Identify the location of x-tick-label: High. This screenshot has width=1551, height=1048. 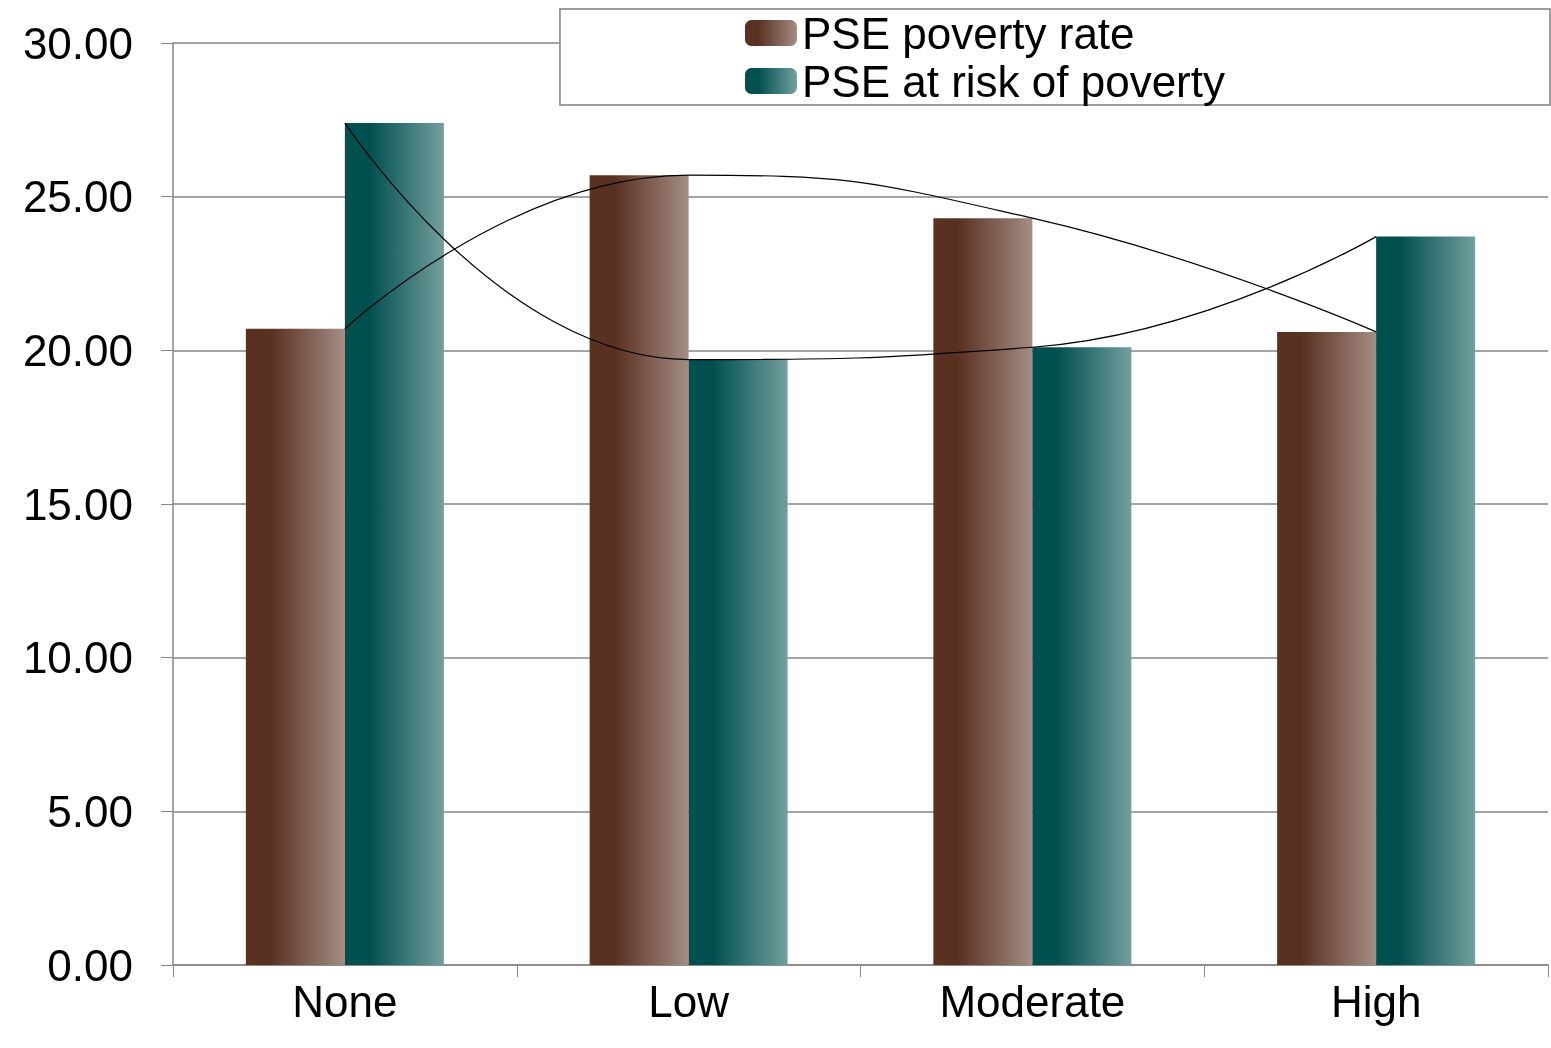
(1376, 1001).